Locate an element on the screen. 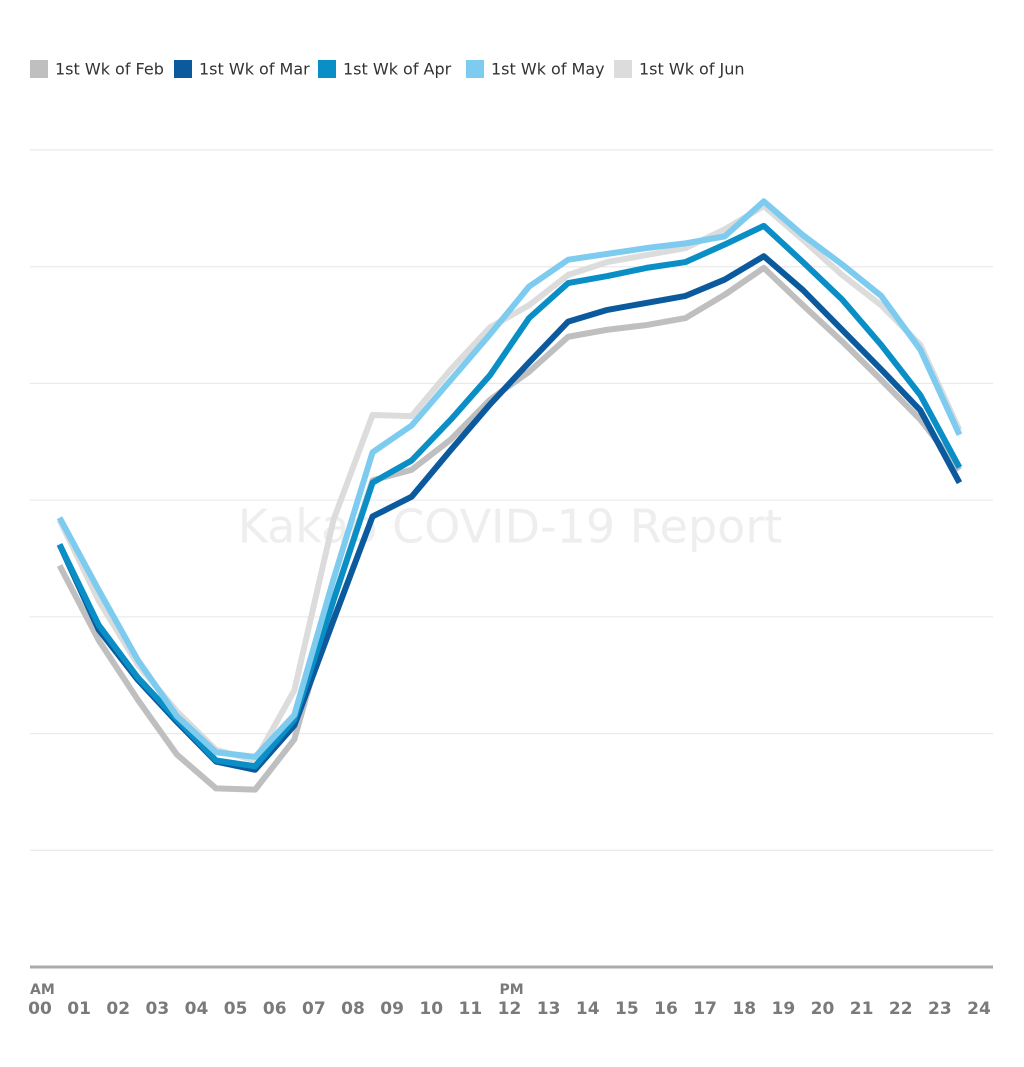 This screenshot has height=1067, width=1024. annotation: PM is located at coordinates (512, 990).